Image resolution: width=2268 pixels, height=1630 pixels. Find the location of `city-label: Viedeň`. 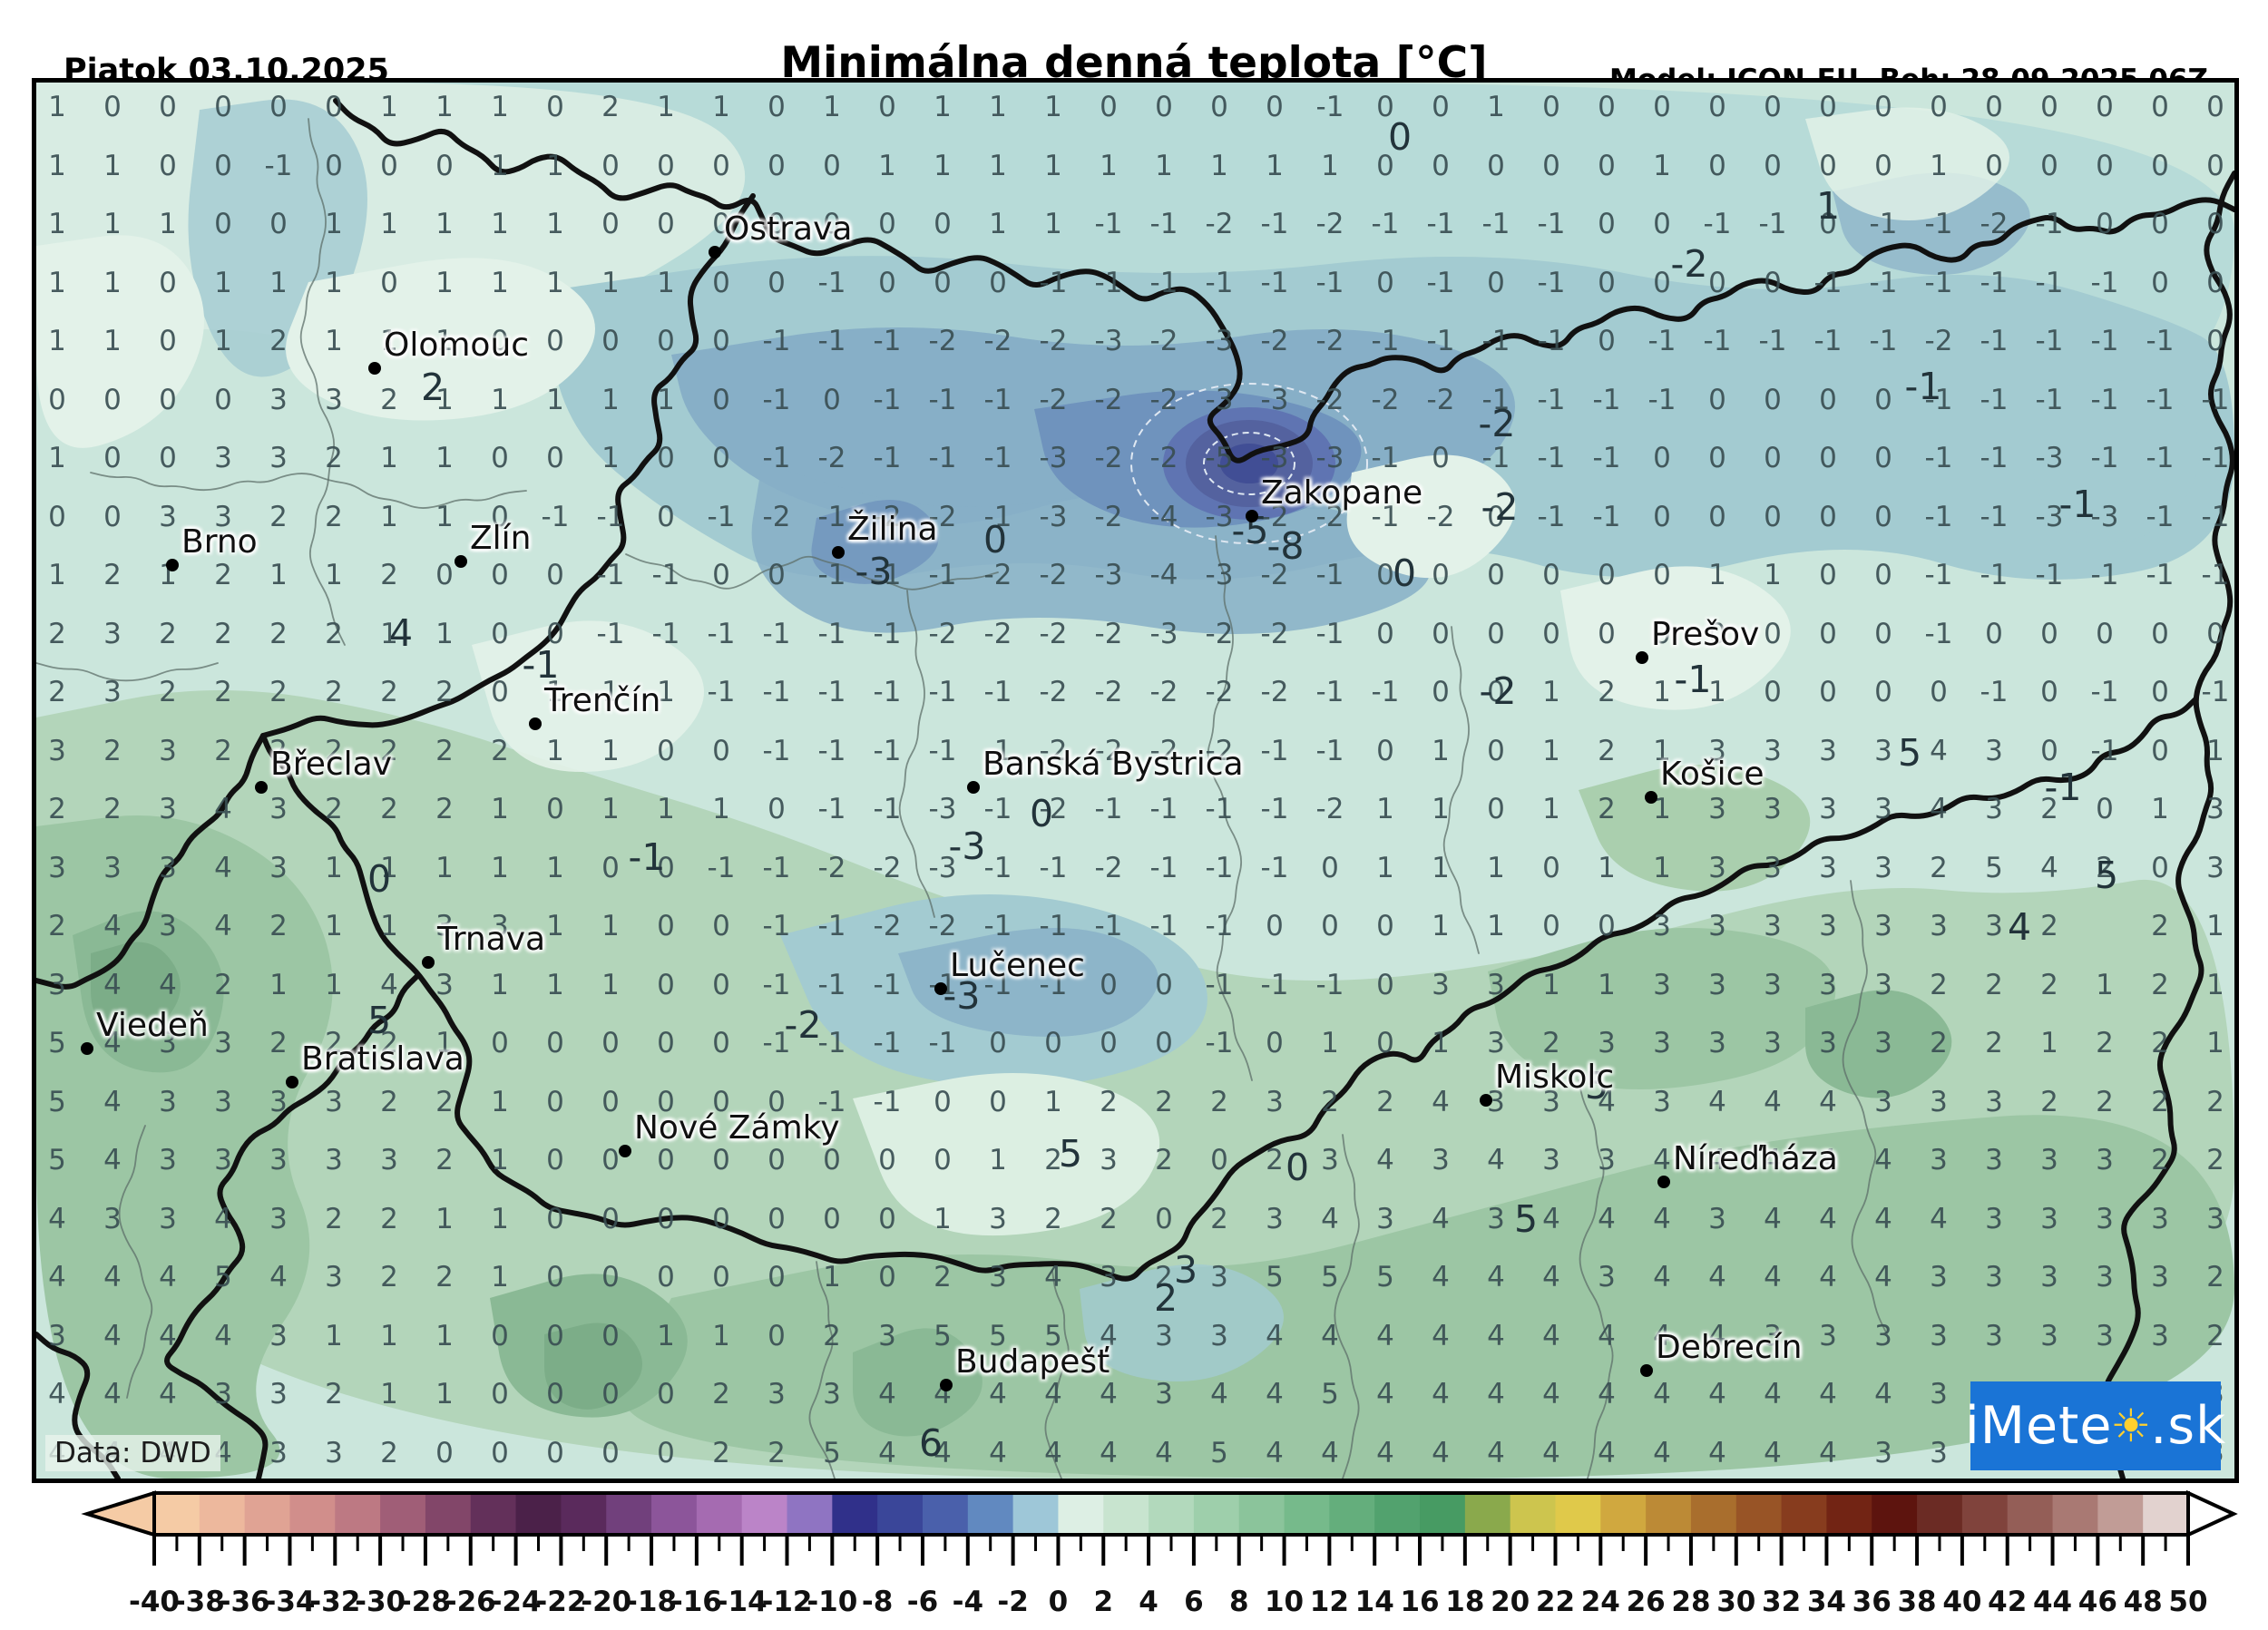

city-label: Viedeň is located at coordinates (153, 1025).